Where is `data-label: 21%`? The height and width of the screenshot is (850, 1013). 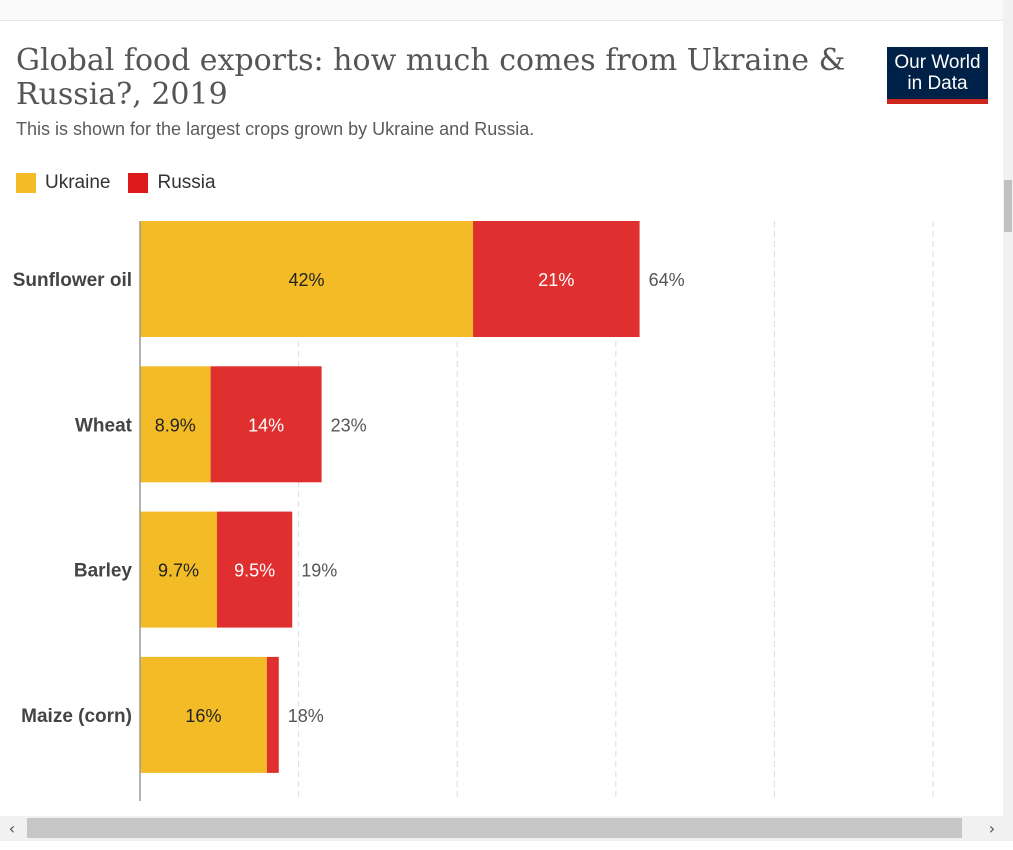
data-label: 21% is located at coordinates (556, 280).